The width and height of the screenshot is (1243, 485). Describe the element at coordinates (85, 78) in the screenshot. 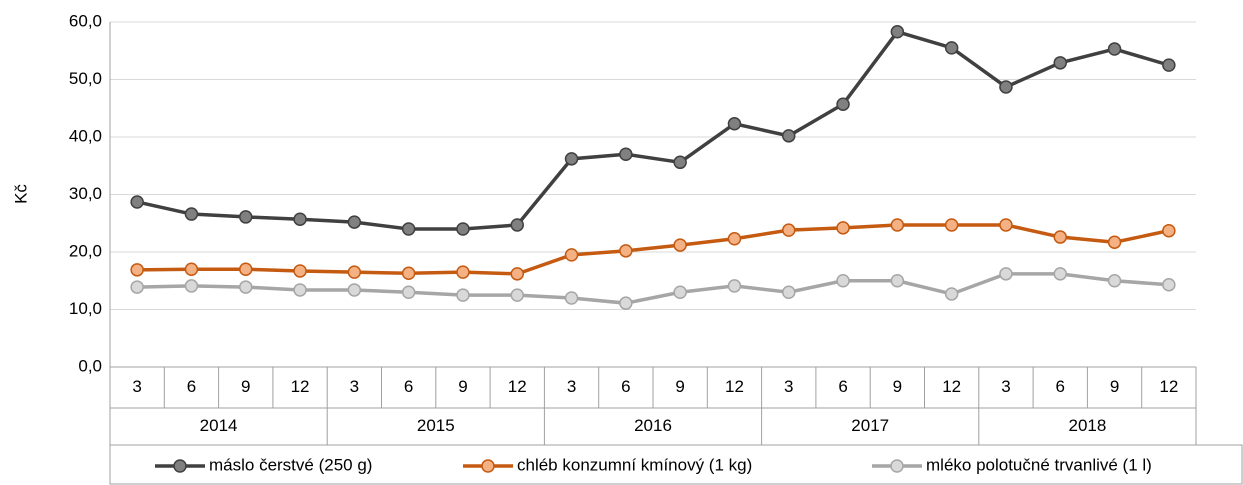

I see `y-tick-label: 50,0` at that location.